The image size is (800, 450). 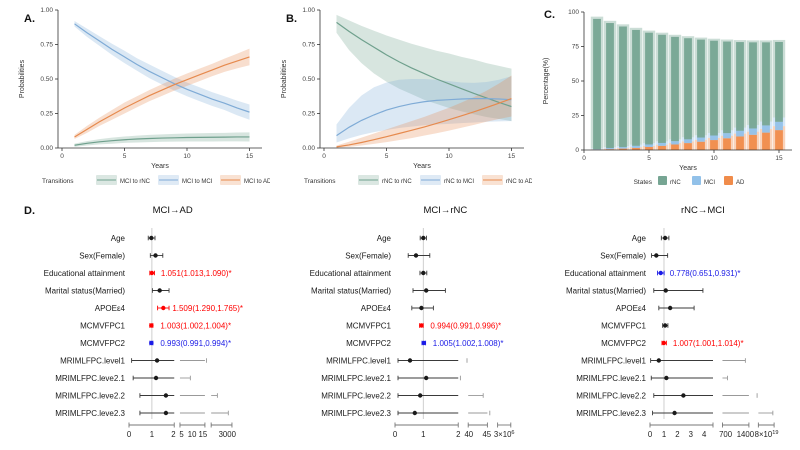 What do you see at coordinates (468, 343) in the screenshot?
I see `svg-text: 1.005(1.002,1.008)*` at bounding box center [468, 343].